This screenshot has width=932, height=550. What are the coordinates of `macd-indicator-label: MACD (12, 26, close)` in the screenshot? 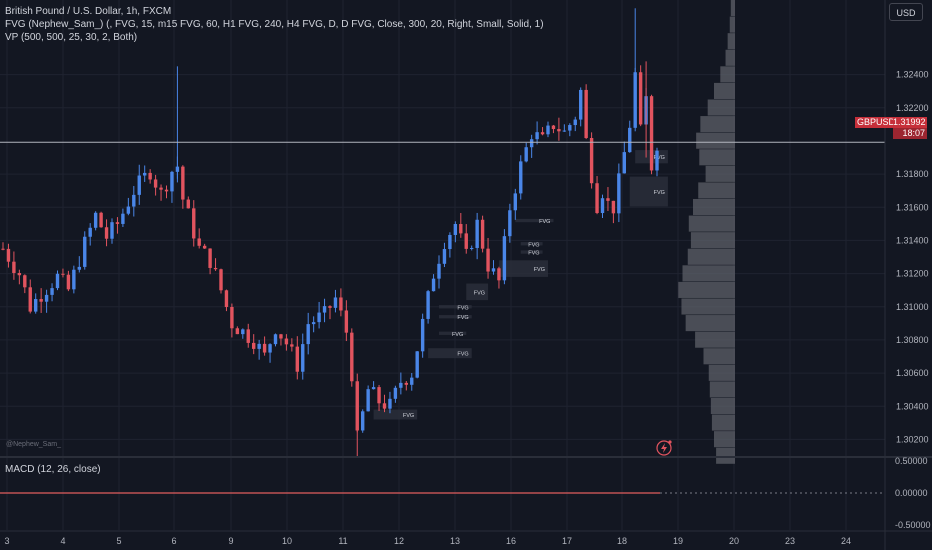 It's located at (53, 469).